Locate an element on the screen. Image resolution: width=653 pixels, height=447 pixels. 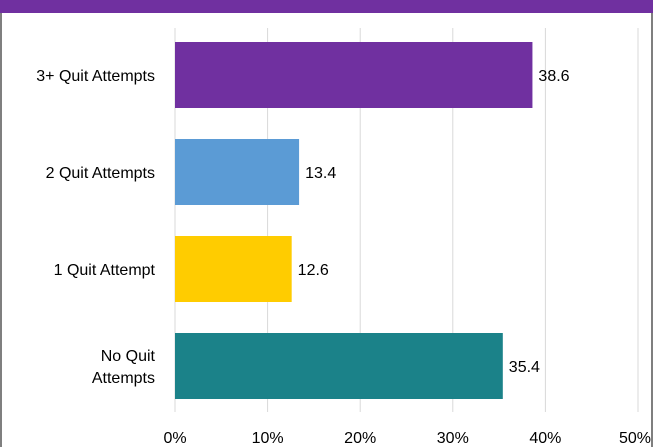
x-tick-label: 20% is located at coordinates (360, 438).